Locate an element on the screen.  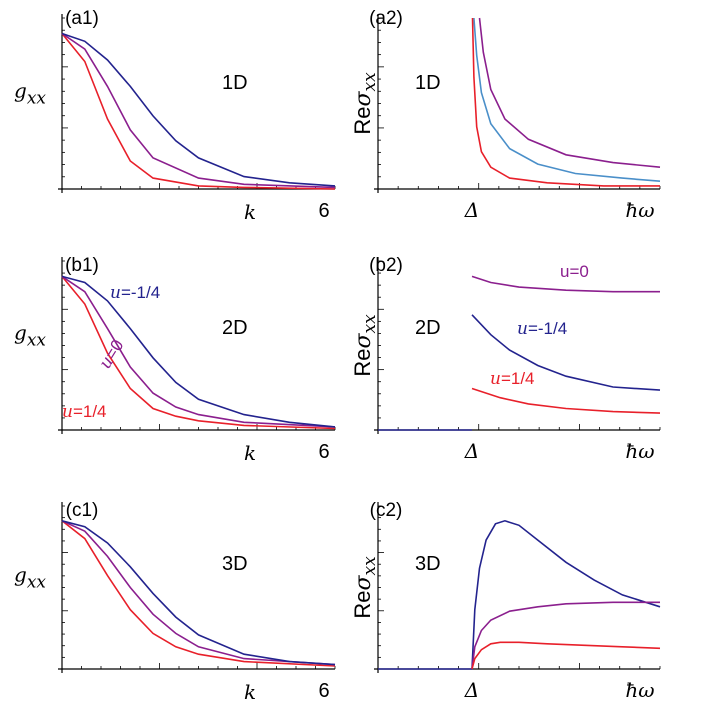
panel-b2: (b2) 2D Reσxx Δ ħω u=0 u=-1/4 u=1/4 is located at coordinates (505, 359).